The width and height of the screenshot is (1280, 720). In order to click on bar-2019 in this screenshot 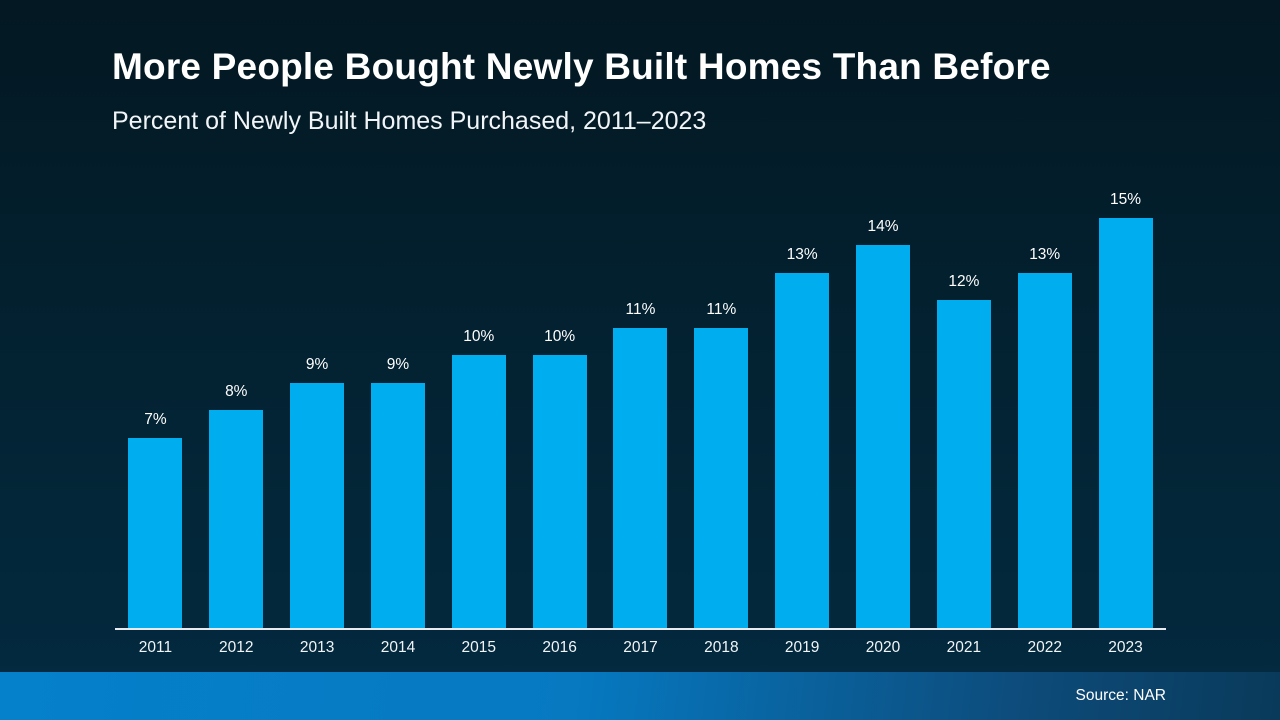, I will do `click(802, 451)`.